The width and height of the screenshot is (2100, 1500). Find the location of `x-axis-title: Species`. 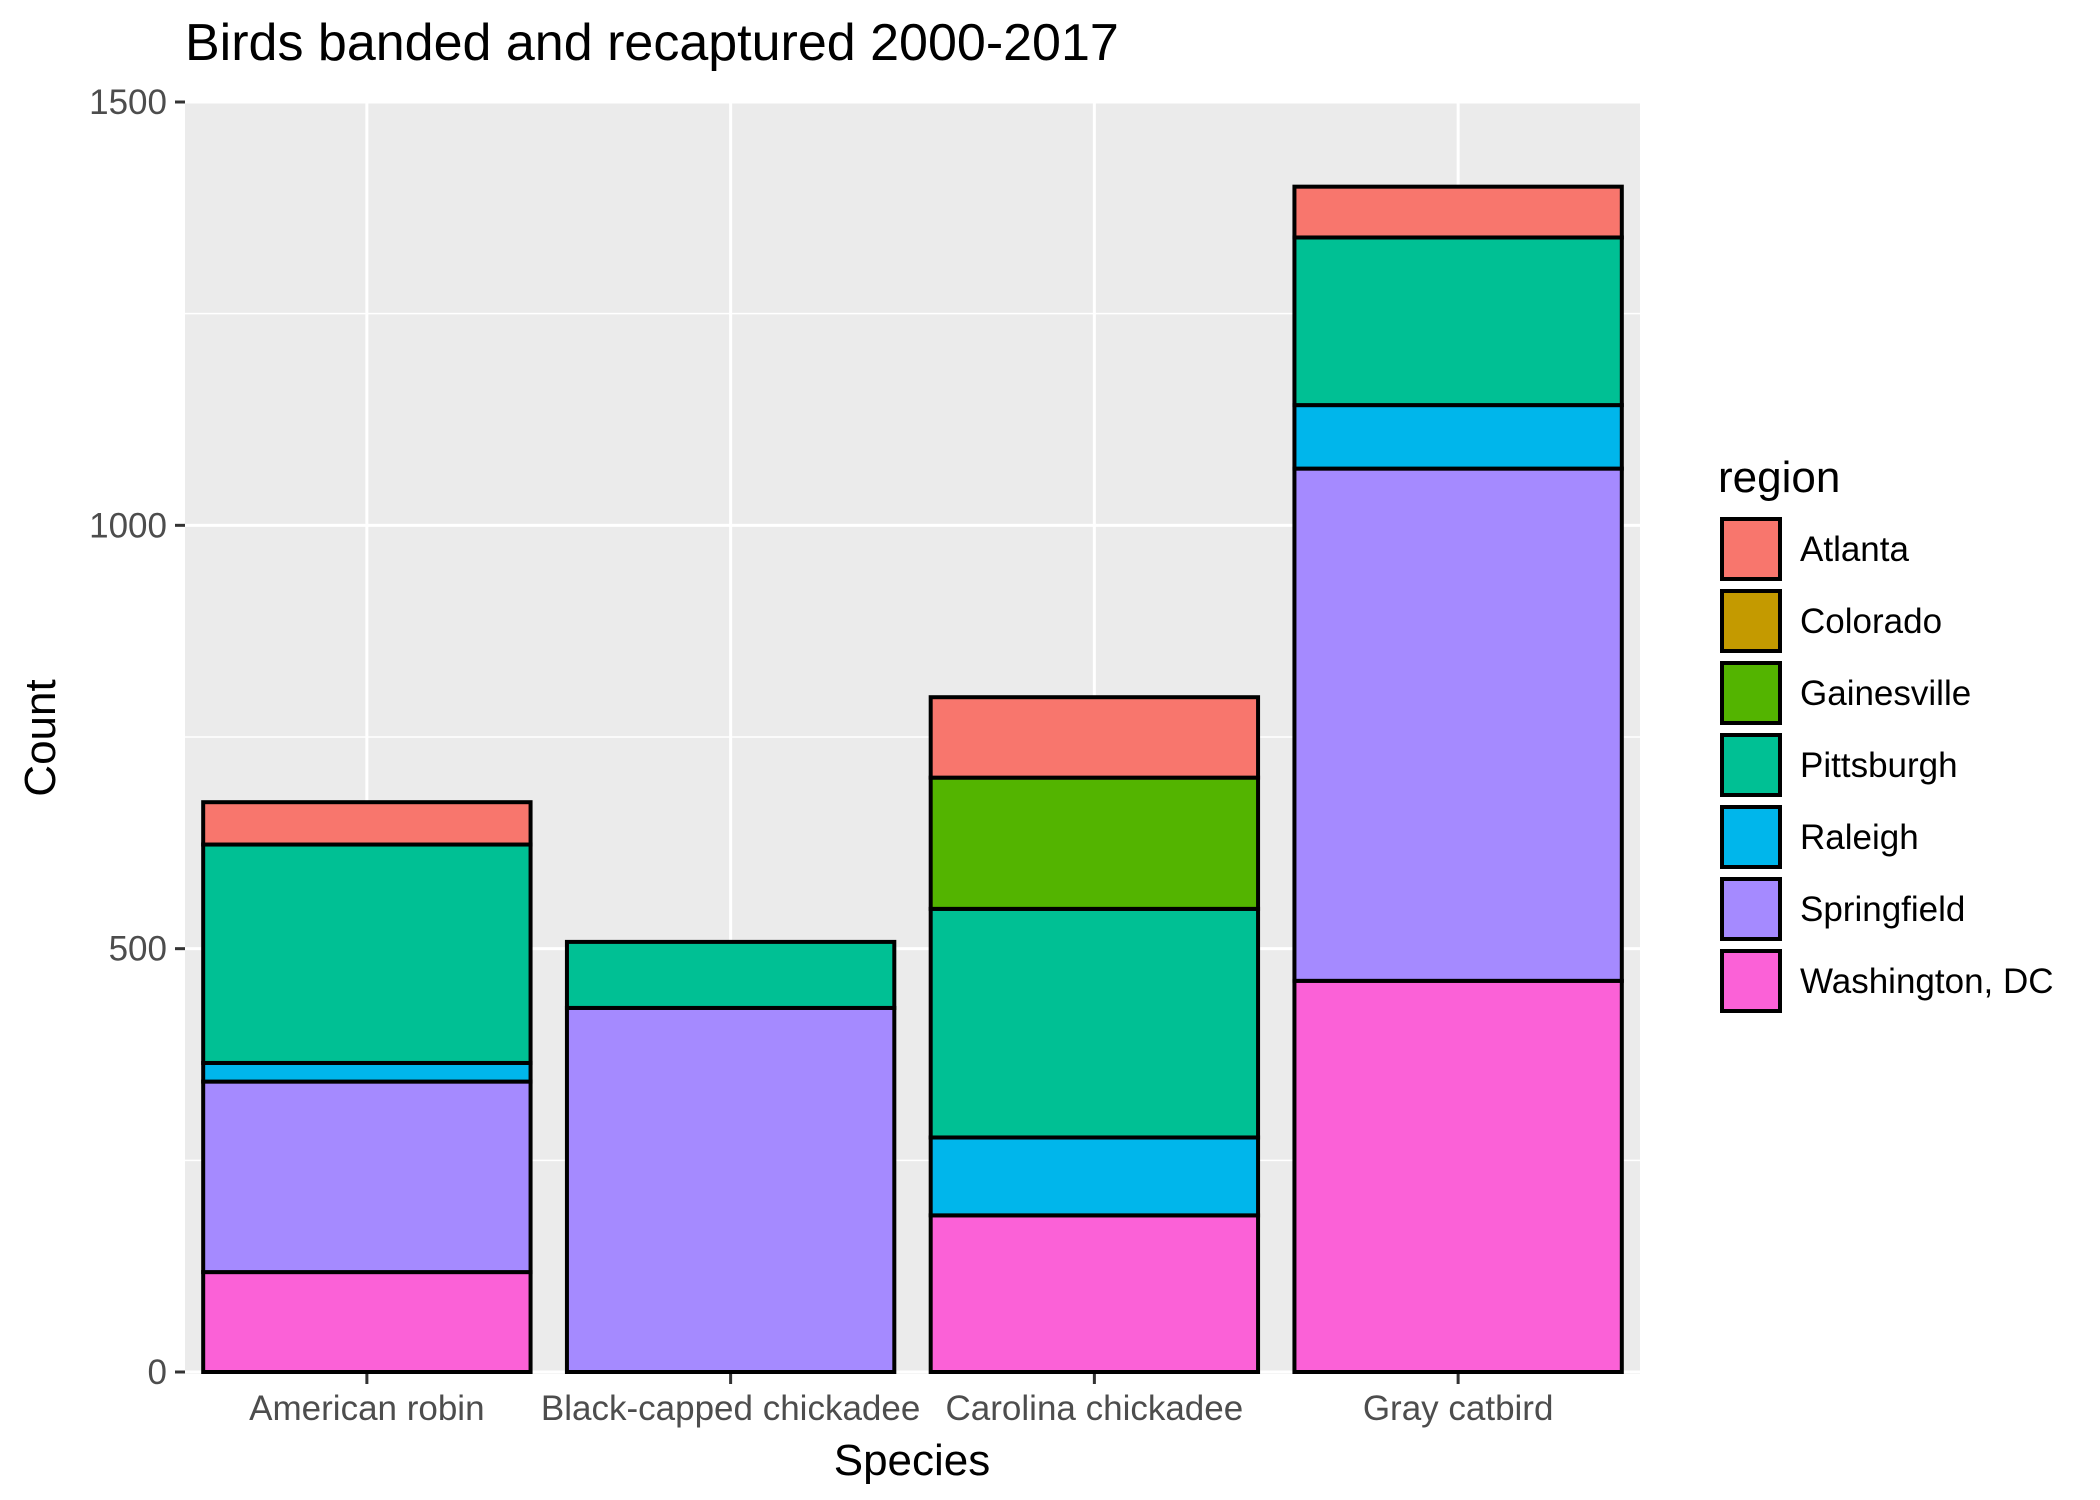

x-axis-title: Species is located at coordinates (912, 1460).